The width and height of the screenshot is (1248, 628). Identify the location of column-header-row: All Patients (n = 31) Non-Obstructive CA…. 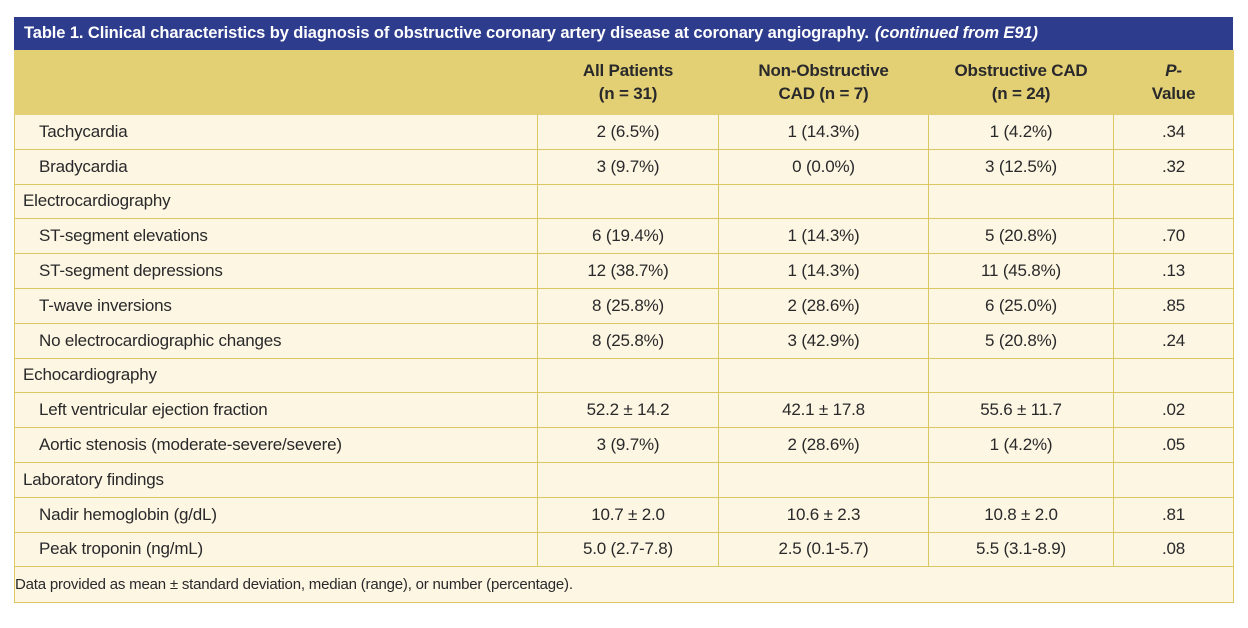
(624, 82).